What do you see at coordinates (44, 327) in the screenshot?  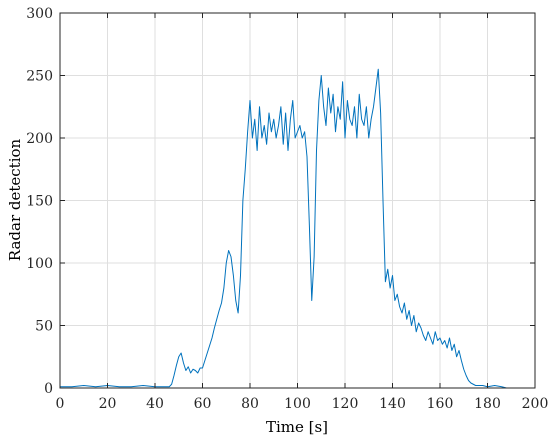 I see `y-tick-label: 50` at bounding box center [44, 327].